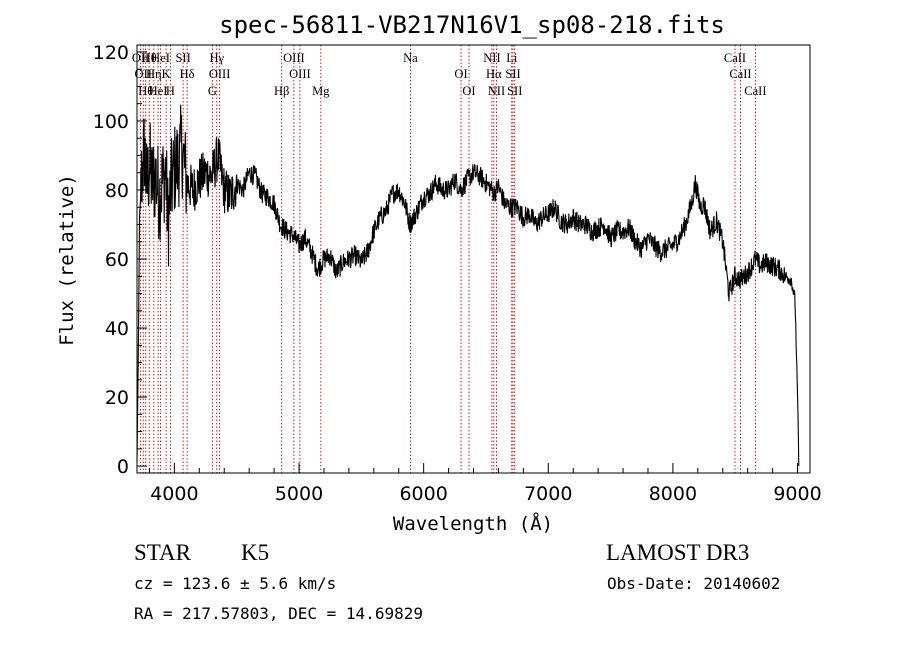 The height and width of the screenshot is (649, 900). What do you see at coordinates (212, 91) in the screenshot?
I see `line-marker-label: G` at bounding box center [212, 91].